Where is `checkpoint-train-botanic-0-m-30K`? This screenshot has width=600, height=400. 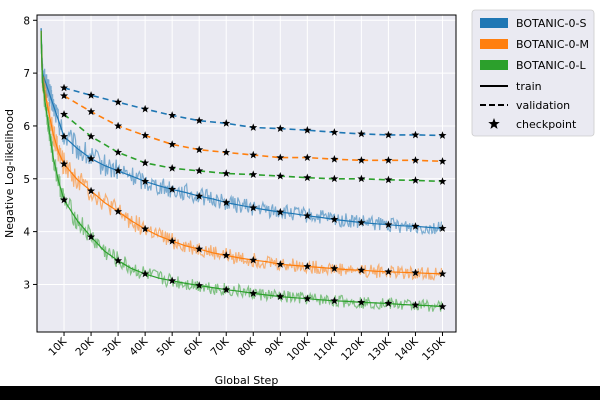
checkpoint-train-botanic-0-m-30K is located at coordinates (118, 211).